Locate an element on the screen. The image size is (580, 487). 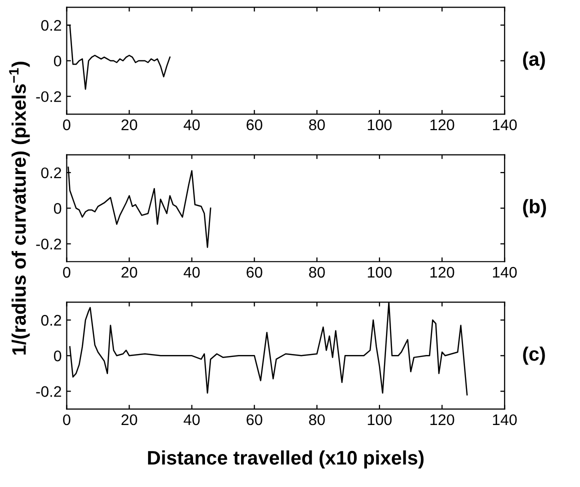
text: (a) is located at coordinates (534, 61).